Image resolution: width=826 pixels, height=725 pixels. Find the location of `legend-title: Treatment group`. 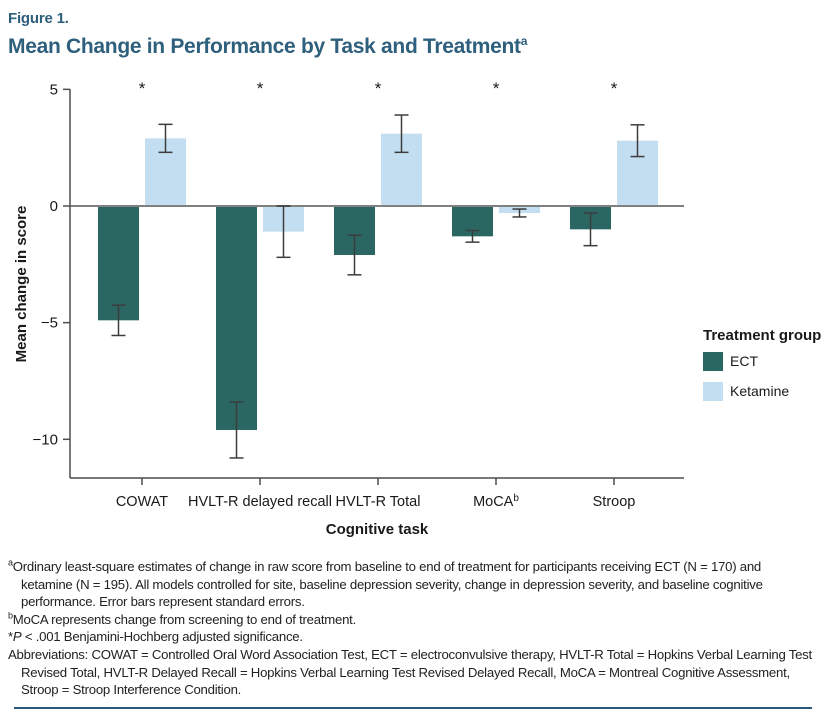

legend-title: Treatment group is located at coordinates (762, 335).